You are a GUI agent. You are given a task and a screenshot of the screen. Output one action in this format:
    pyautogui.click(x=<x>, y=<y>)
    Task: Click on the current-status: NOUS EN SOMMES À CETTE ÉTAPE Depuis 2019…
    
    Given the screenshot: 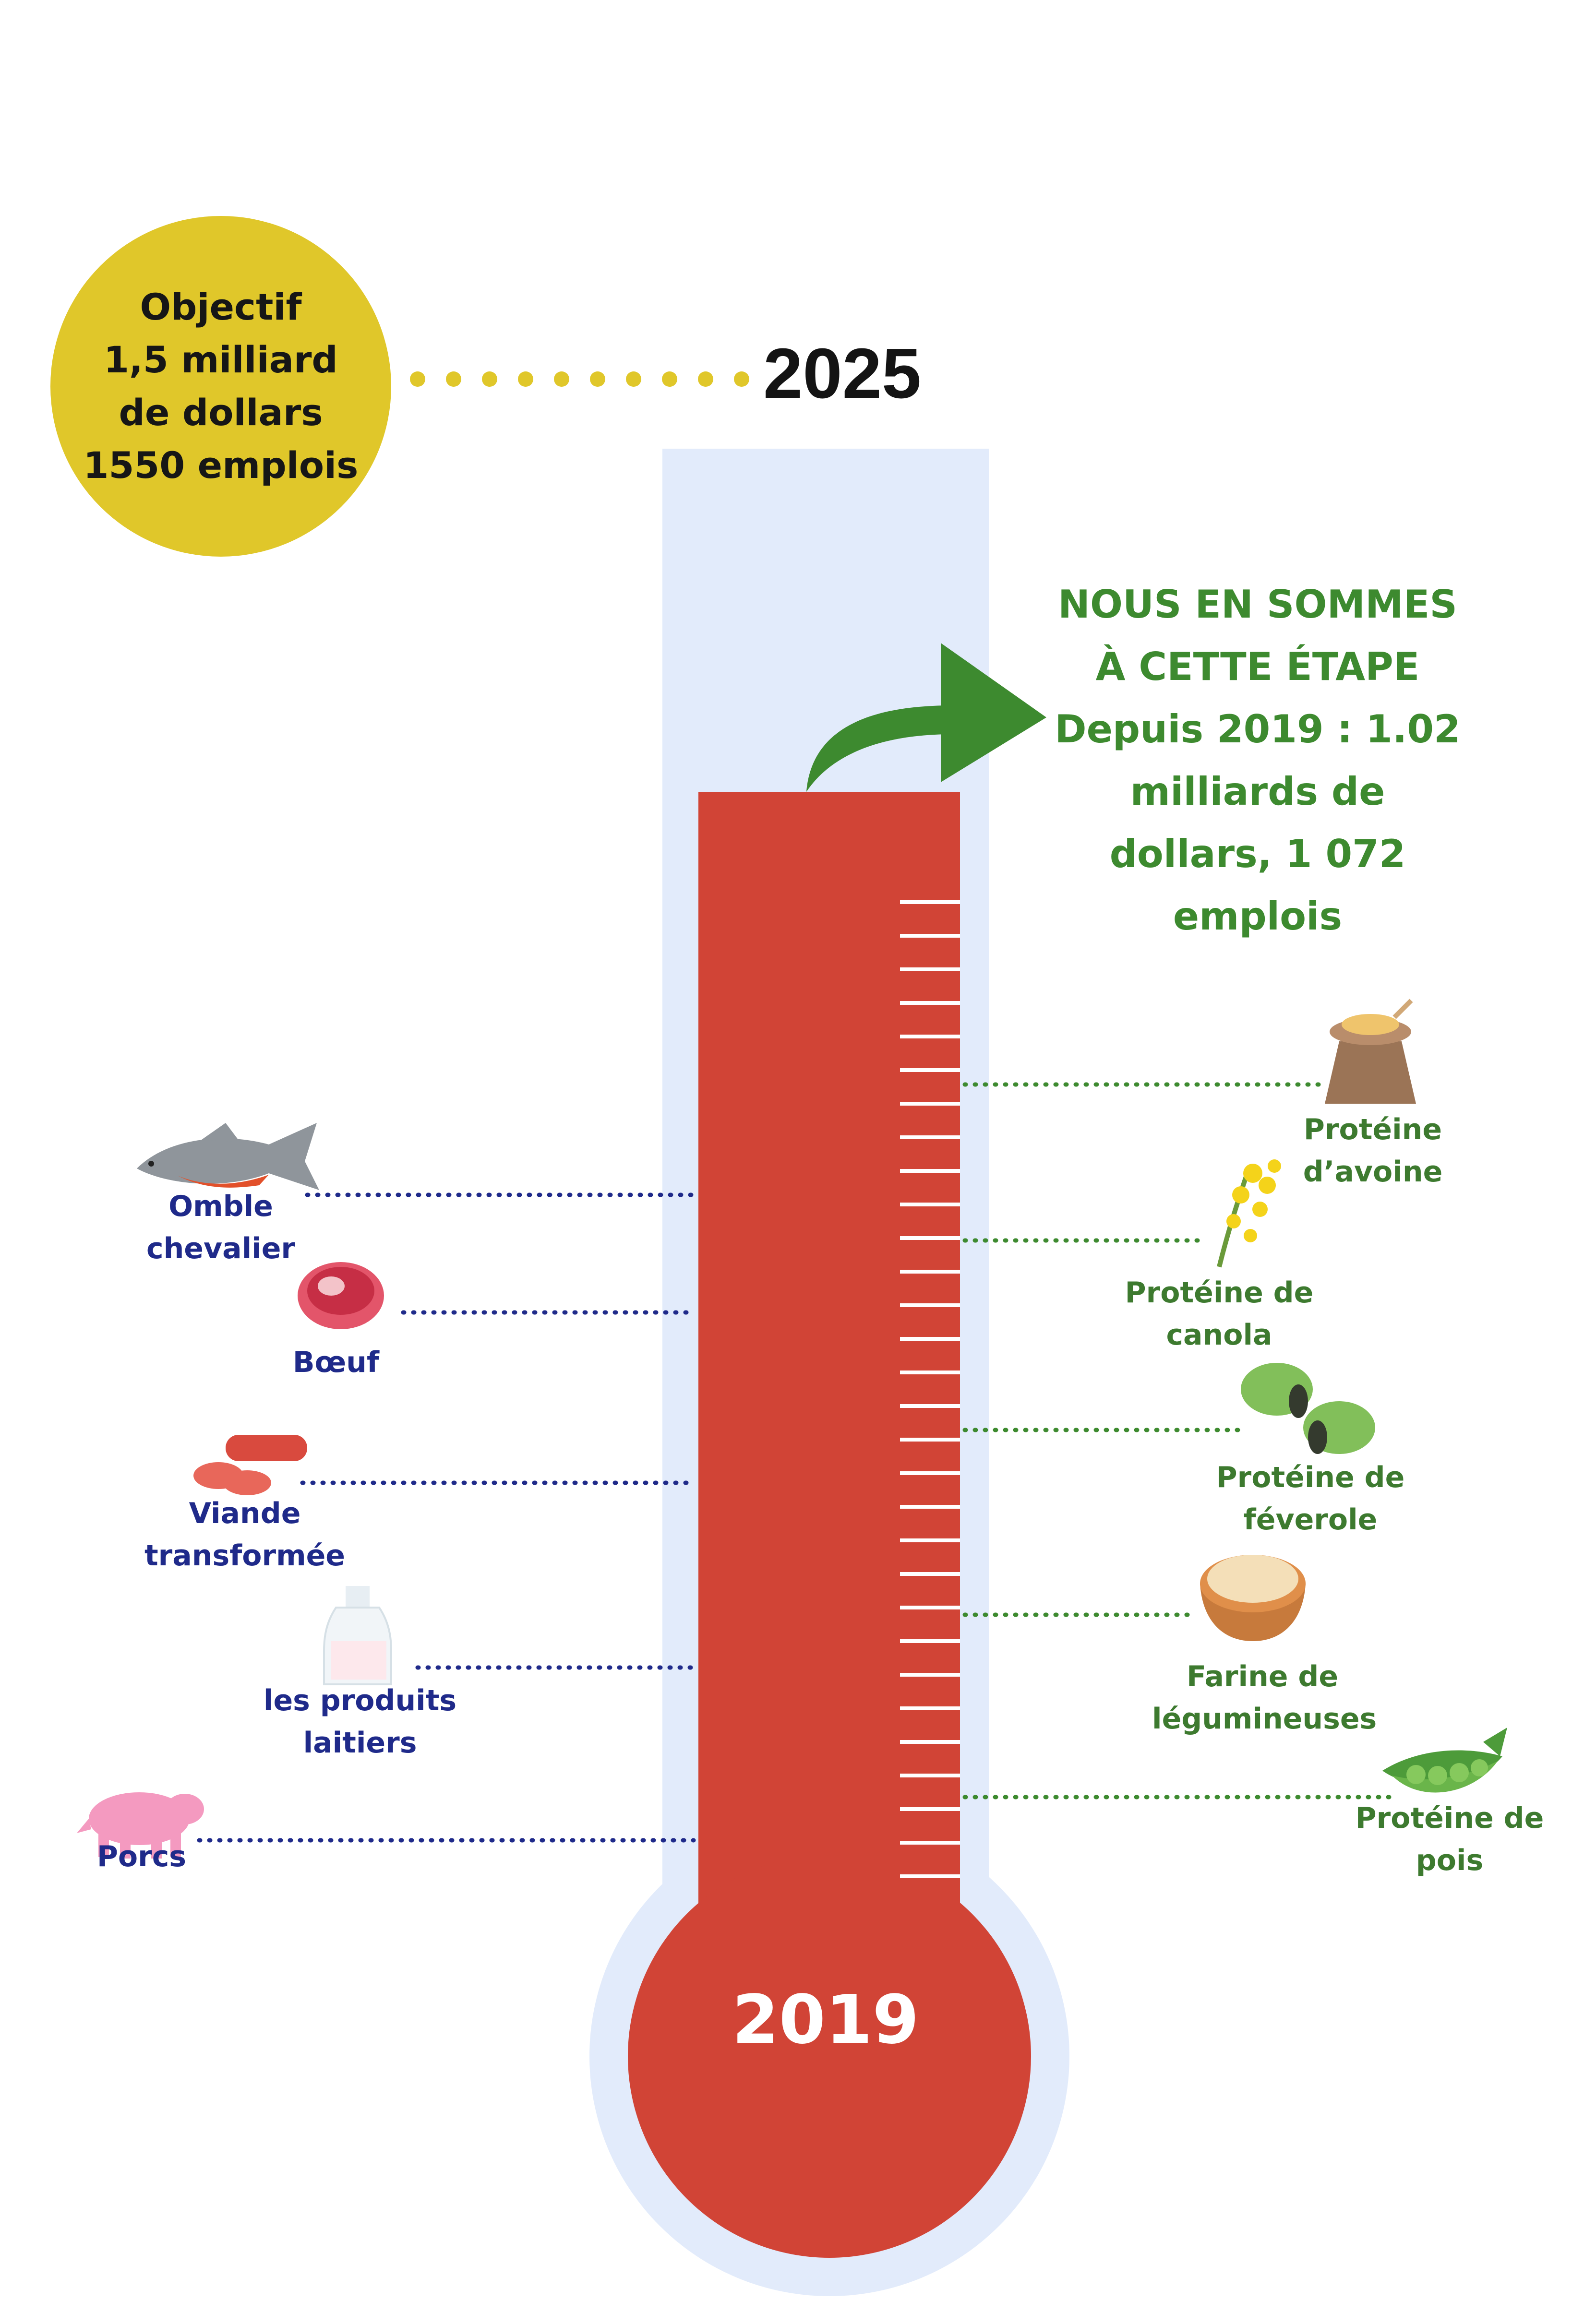 What is the action you would take?
    pyautogui.click(x=1258, y=760)
    